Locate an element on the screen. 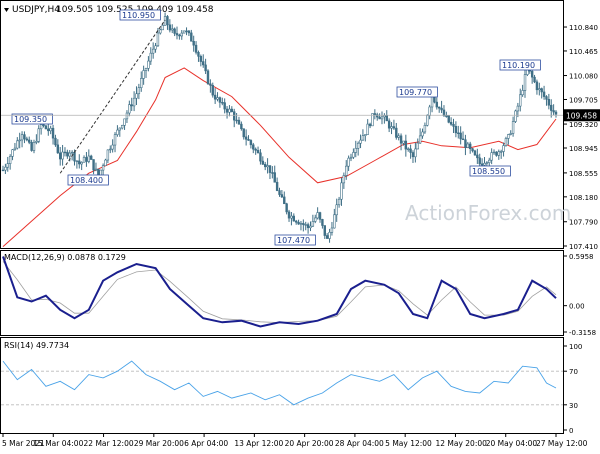  x-tick-label: 12 May 20:00 is located at coordinates (461, 443).